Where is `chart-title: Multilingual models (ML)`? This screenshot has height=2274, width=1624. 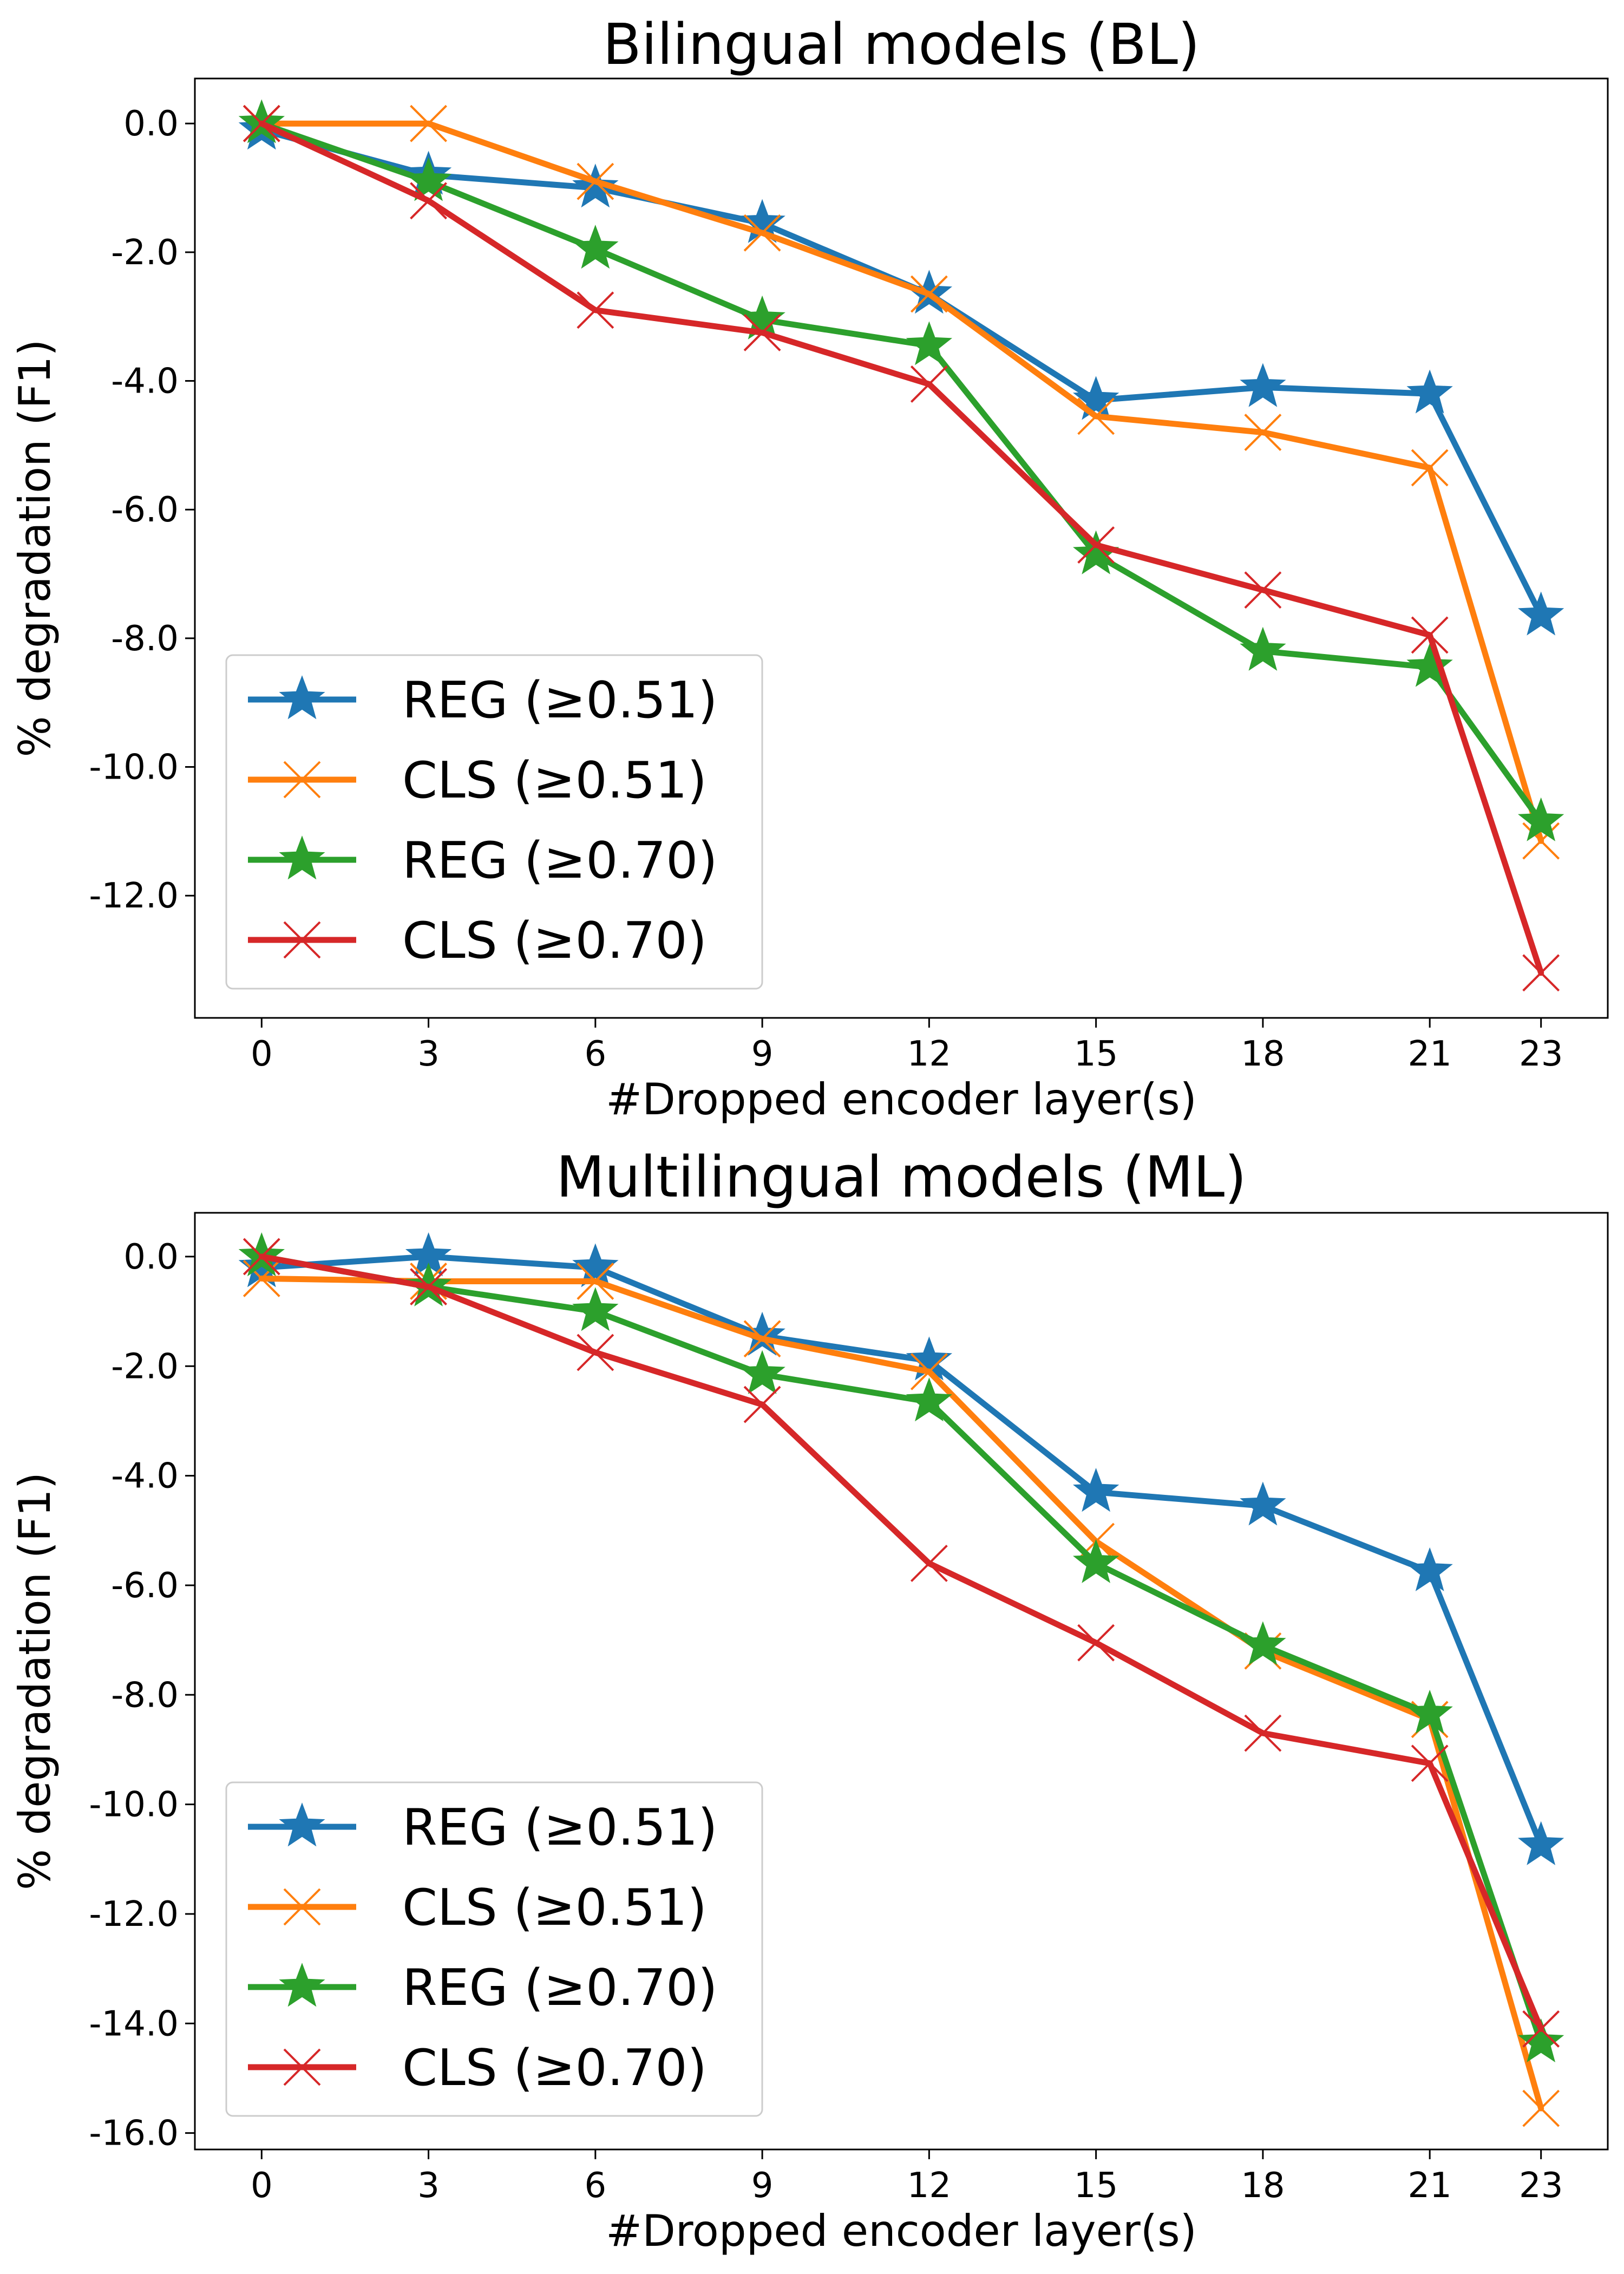
chart-title: Multilingual models (ML) is located at coordinates (901, 1177).